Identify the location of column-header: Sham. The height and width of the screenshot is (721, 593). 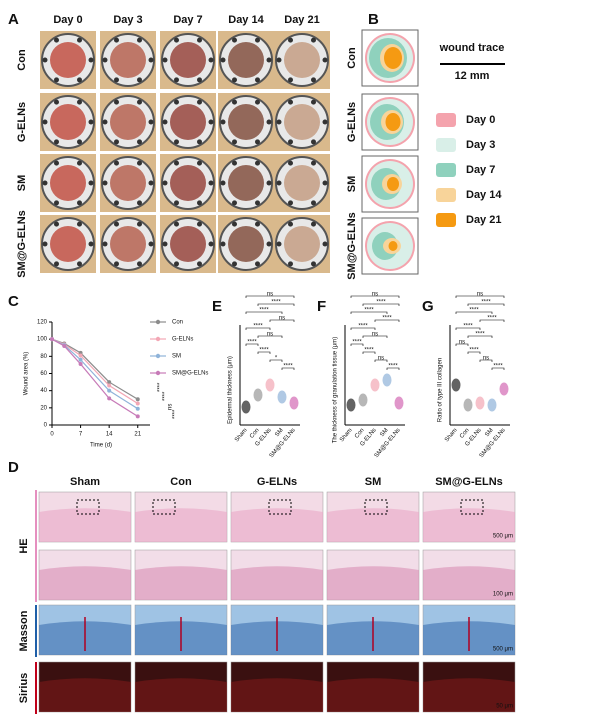
(85, 482).